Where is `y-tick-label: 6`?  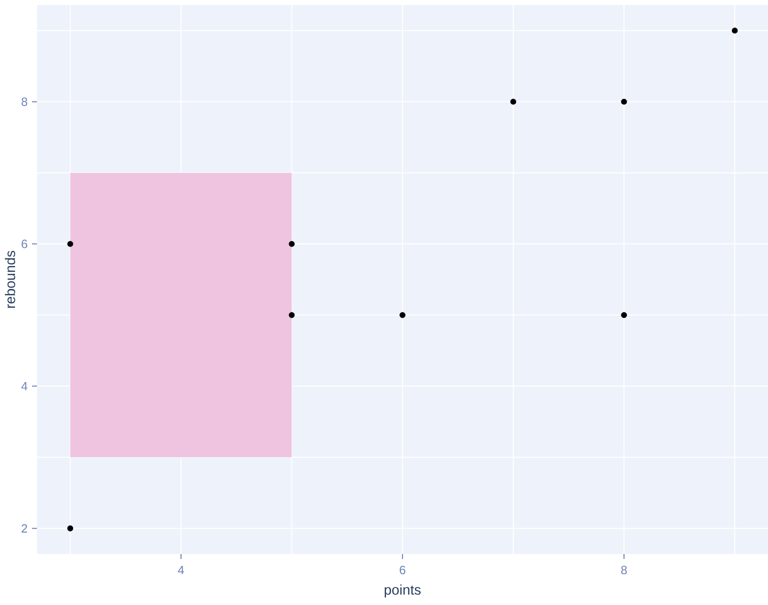 y-tick-label: 6 is located at coordinates (25, 244).